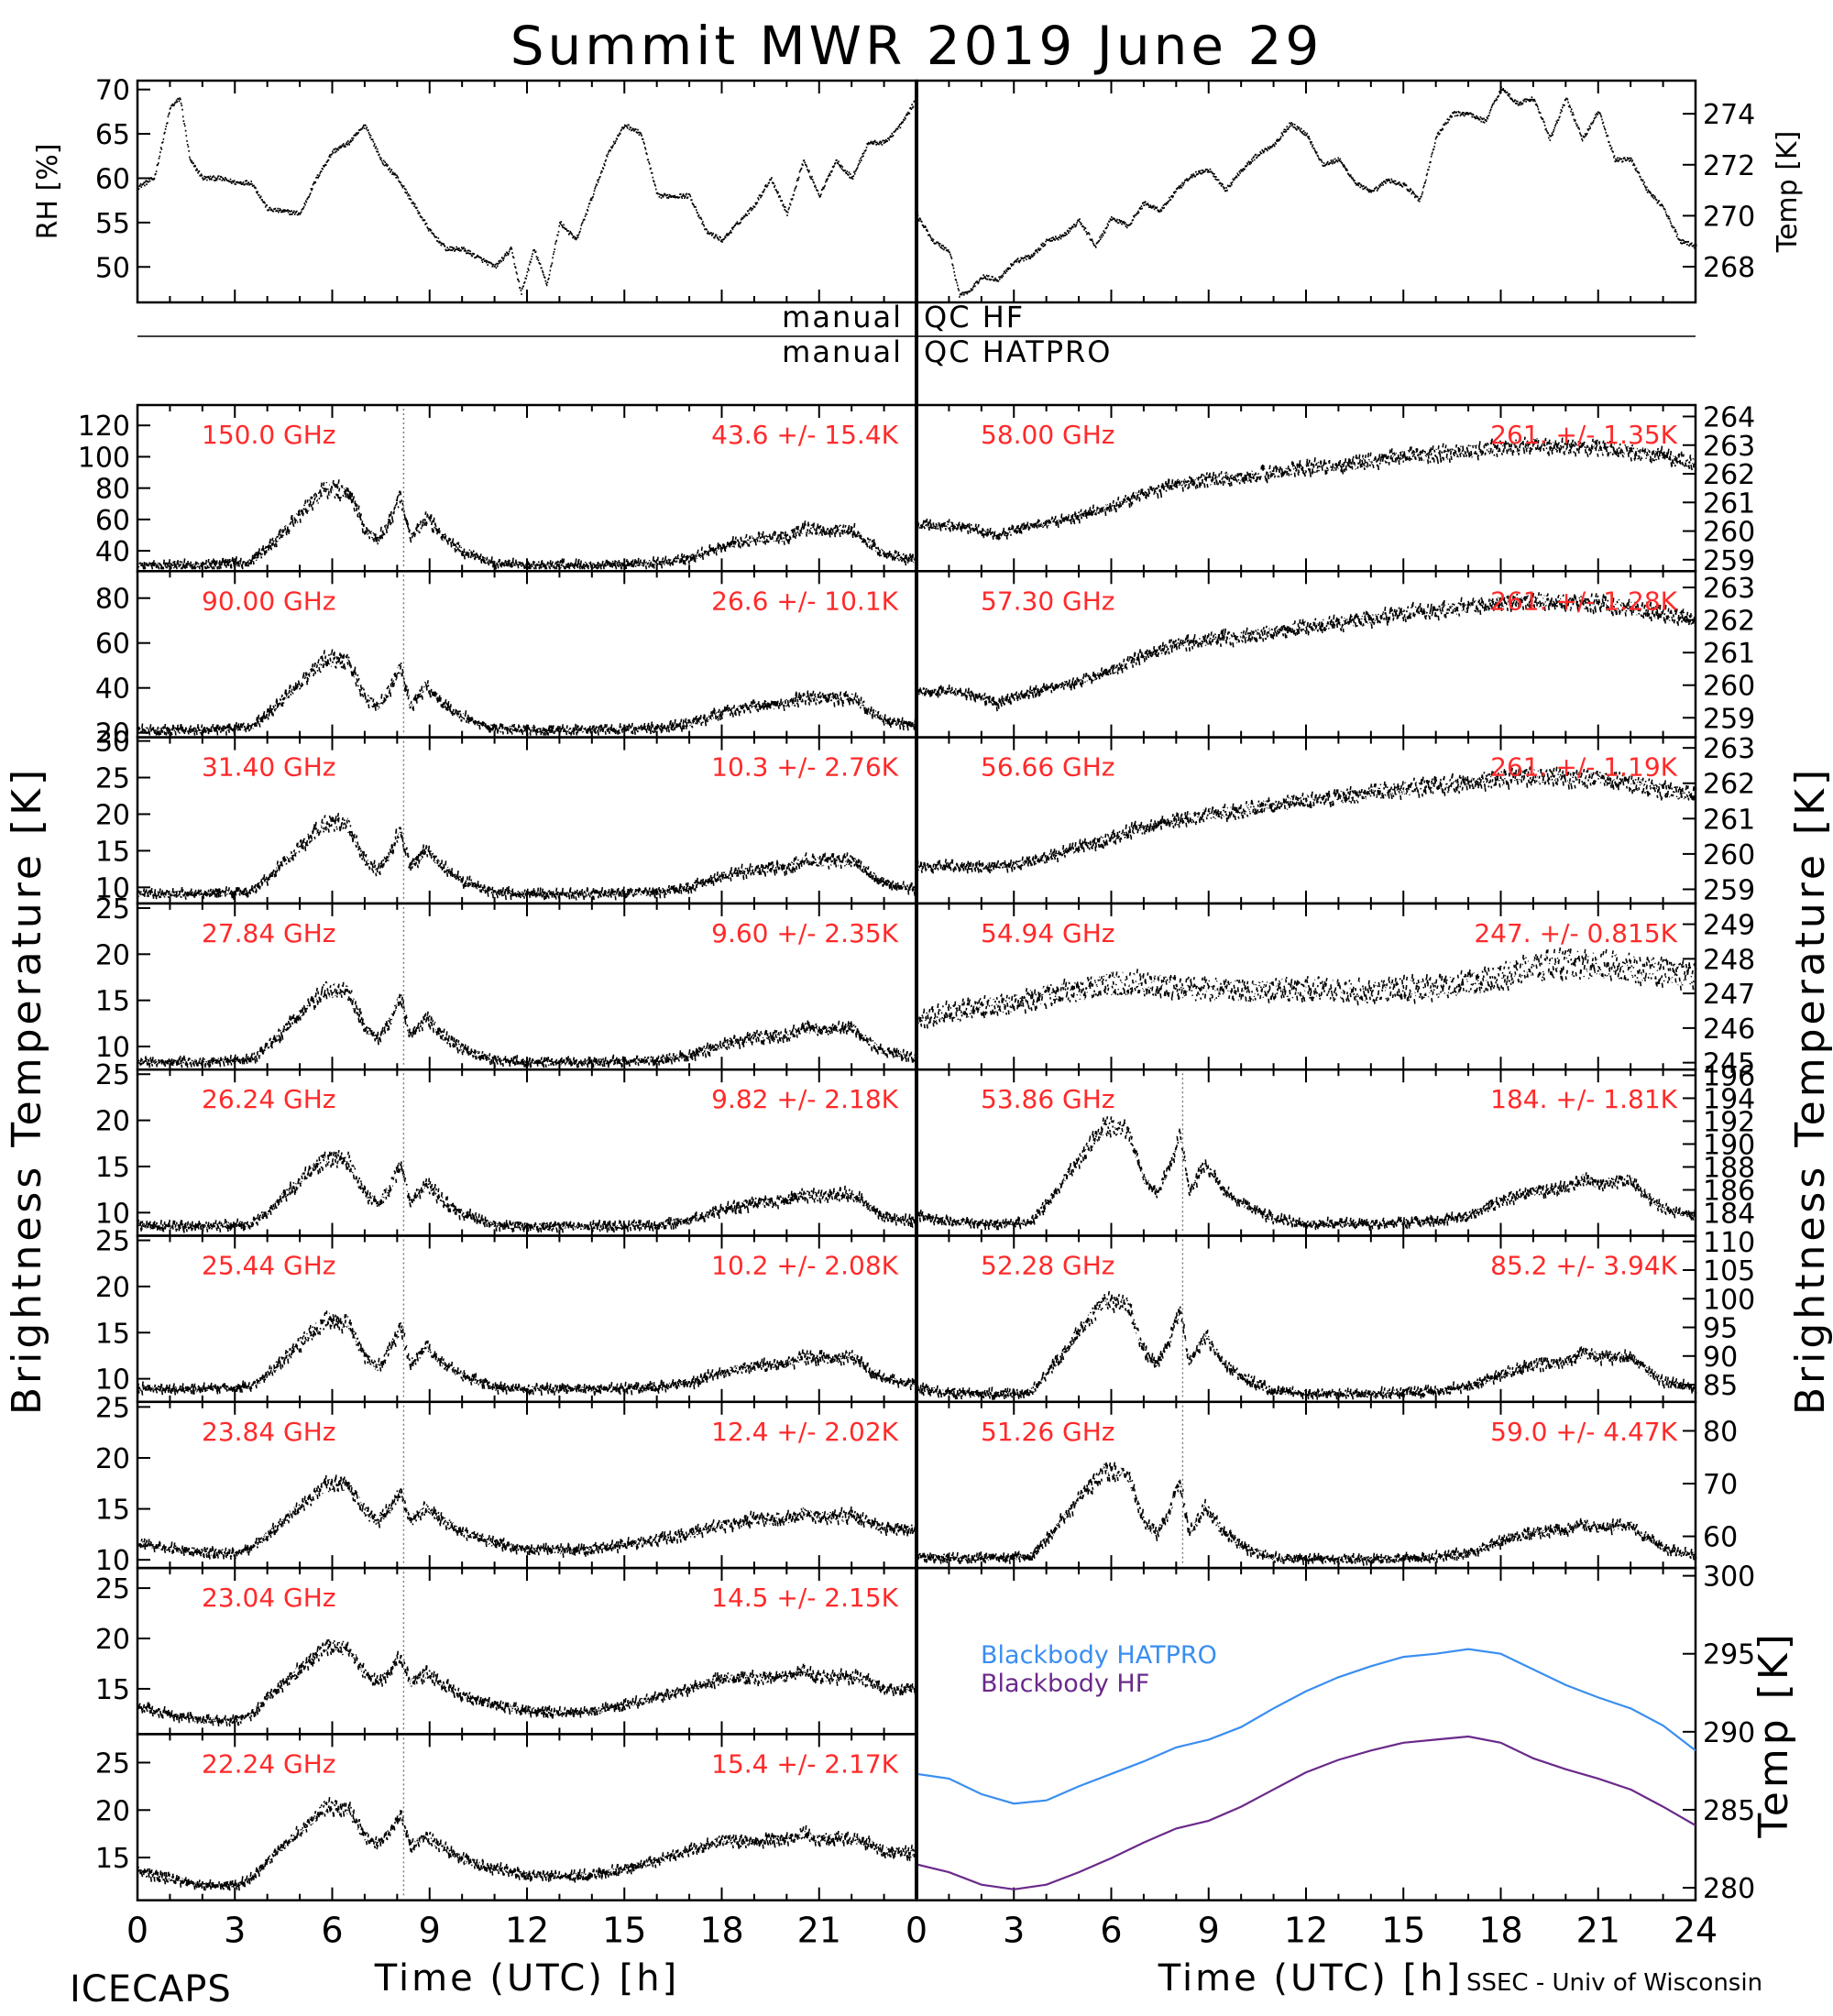 The height and width of the screenshot is (2016, 1833). I want to click on series-b2224, so click(527, 1844).